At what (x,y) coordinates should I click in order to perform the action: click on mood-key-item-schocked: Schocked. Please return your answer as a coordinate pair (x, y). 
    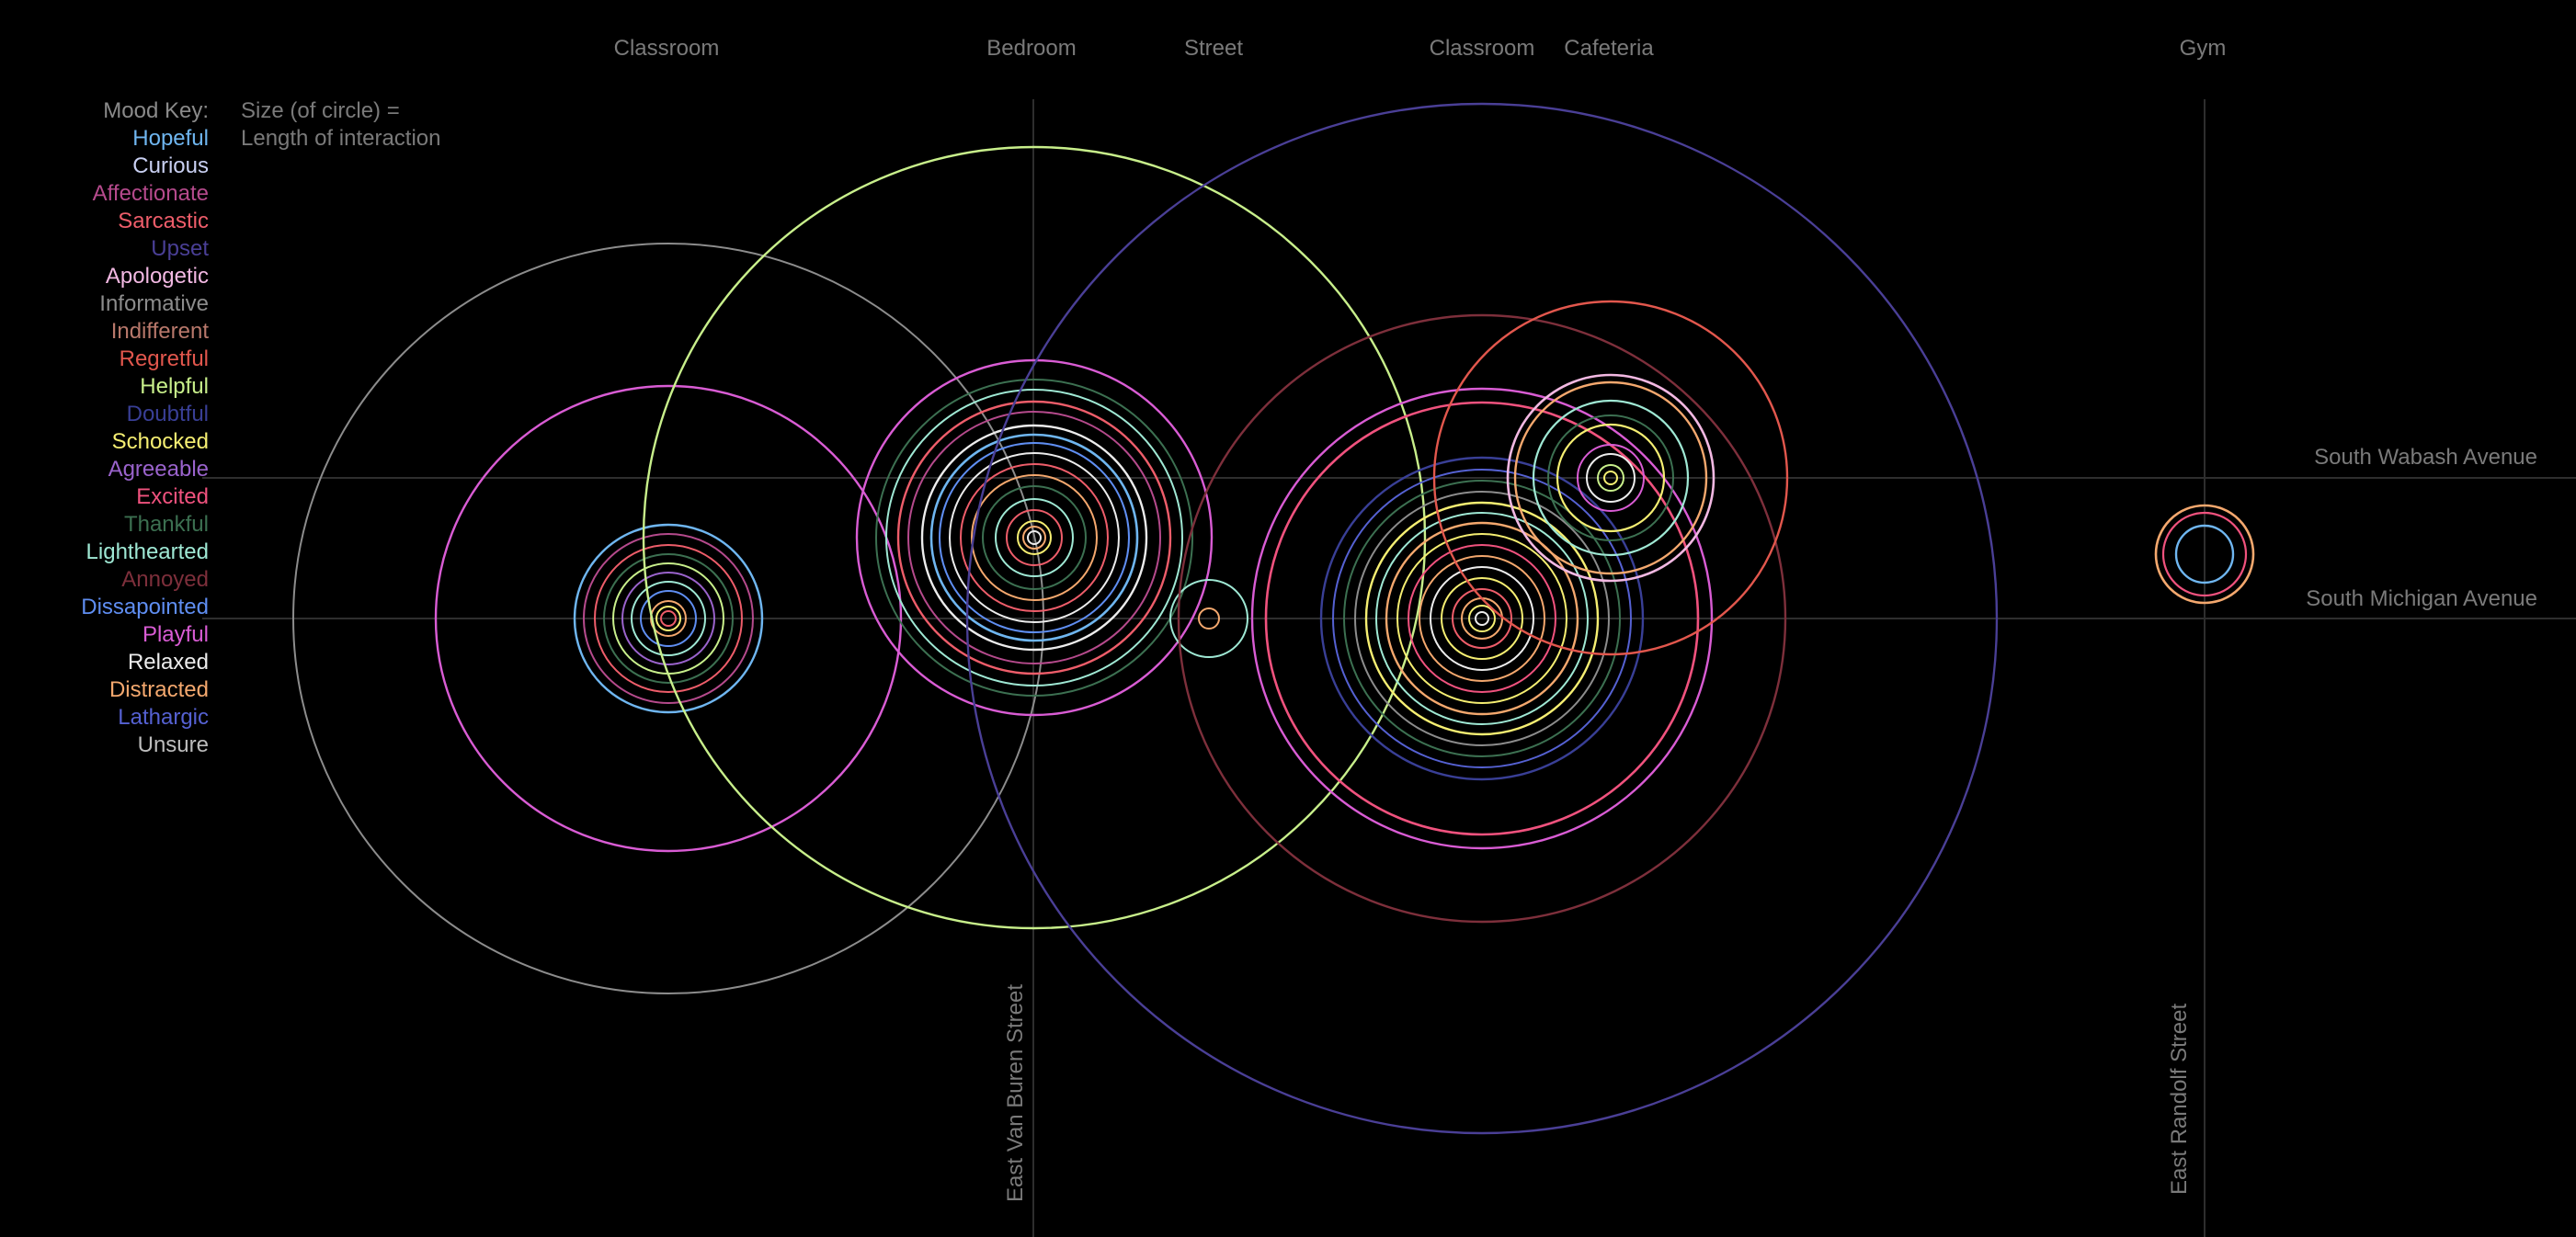
    Looking at the image, I should click on (160, 441).